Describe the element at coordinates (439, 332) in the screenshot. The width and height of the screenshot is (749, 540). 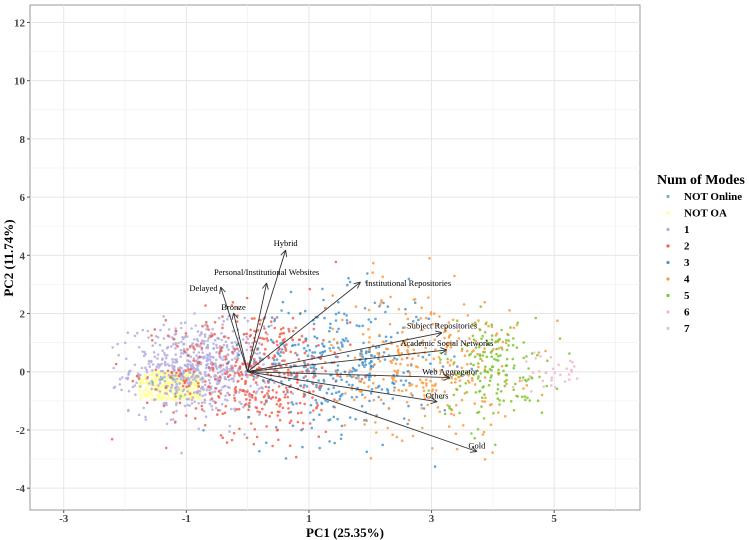
I see `arrow-head` at that location.